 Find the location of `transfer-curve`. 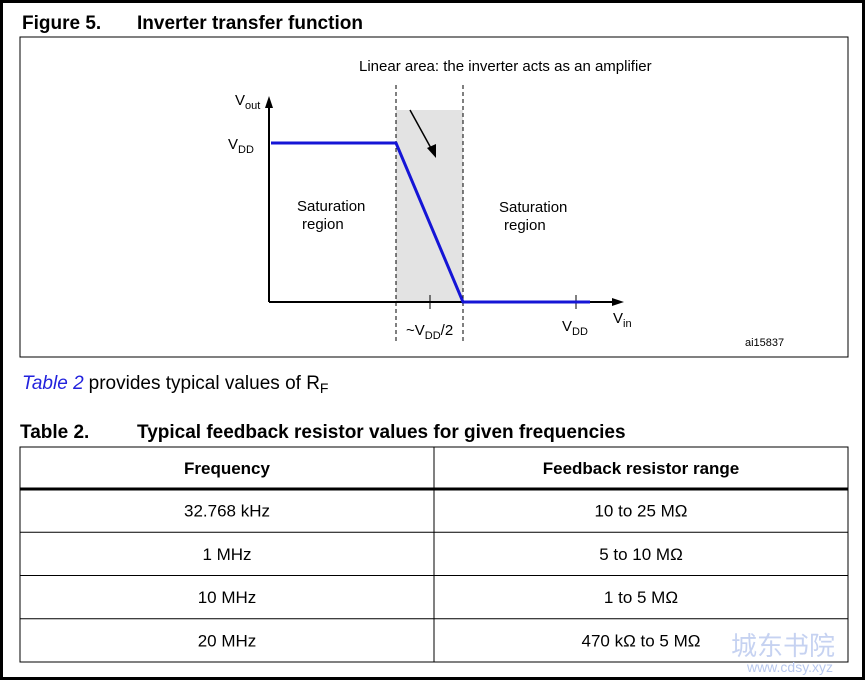

transfer-curve is located at coordinates (430, 222).